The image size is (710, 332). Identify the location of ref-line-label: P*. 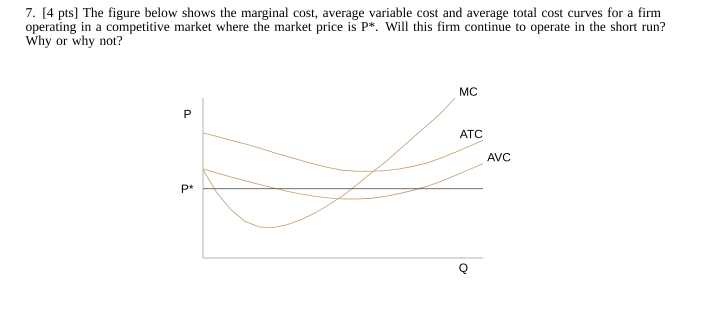
(188, 188).